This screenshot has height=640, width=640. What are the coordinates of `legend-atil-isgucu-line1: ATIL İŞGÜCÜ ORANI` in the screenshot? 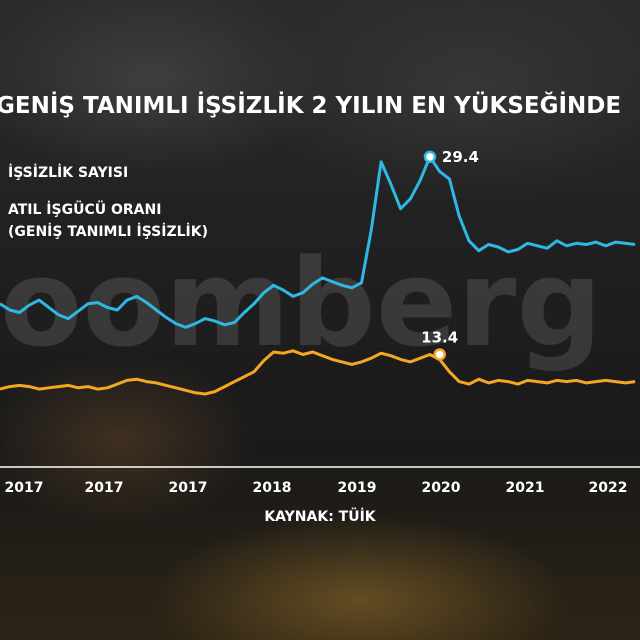 It's located at (84, 209).